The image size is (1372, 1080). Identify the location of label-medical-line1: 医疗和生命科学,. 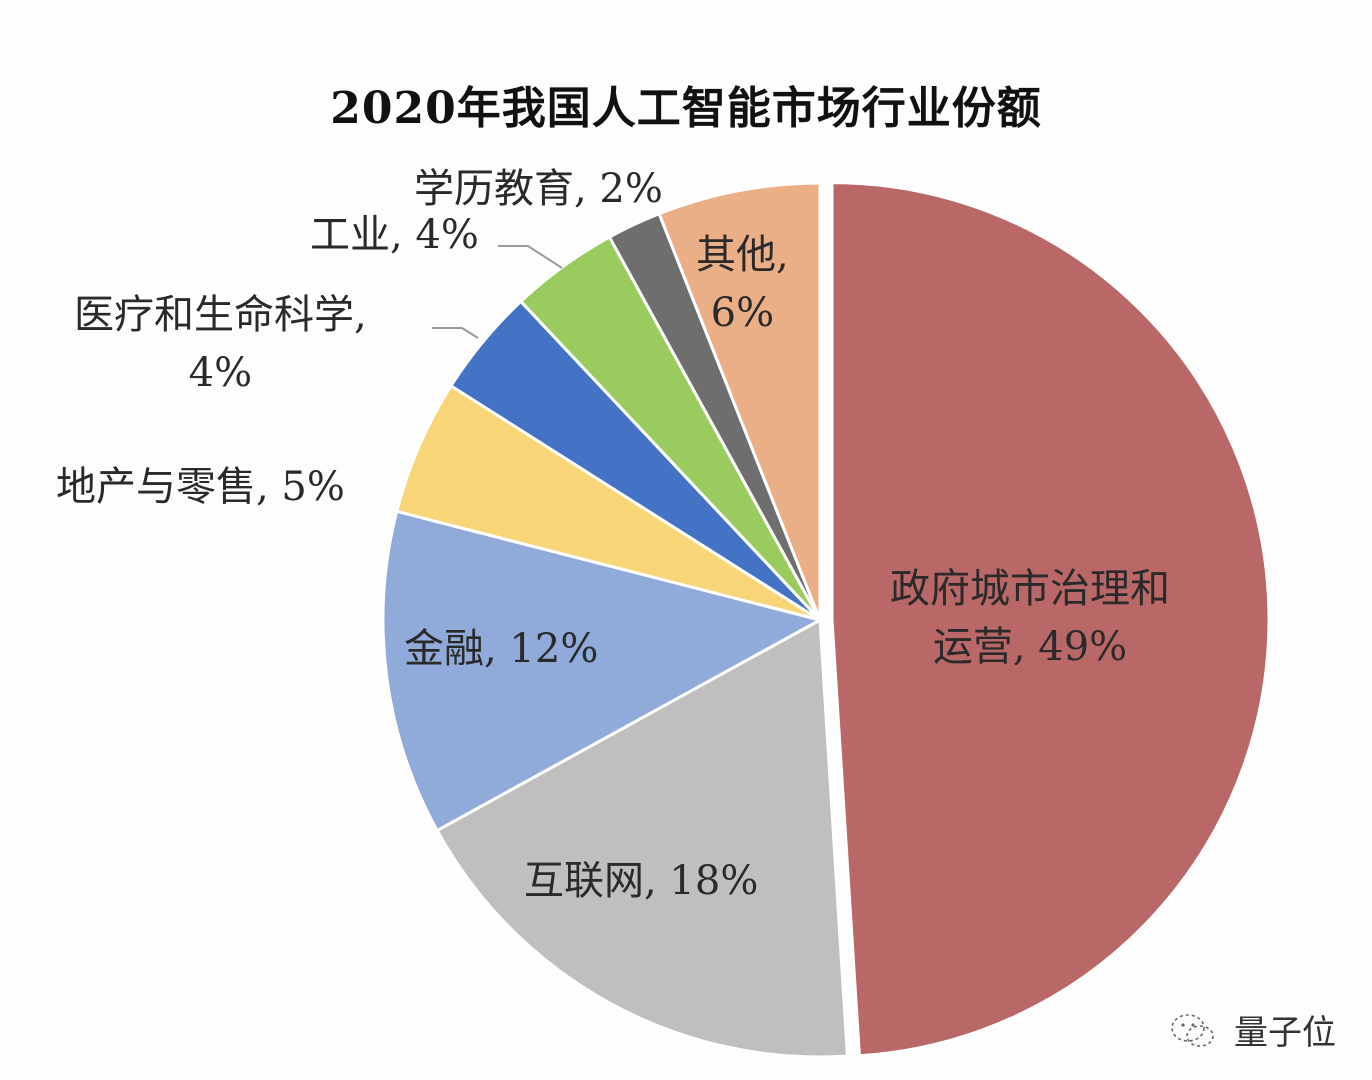
(220, 315).